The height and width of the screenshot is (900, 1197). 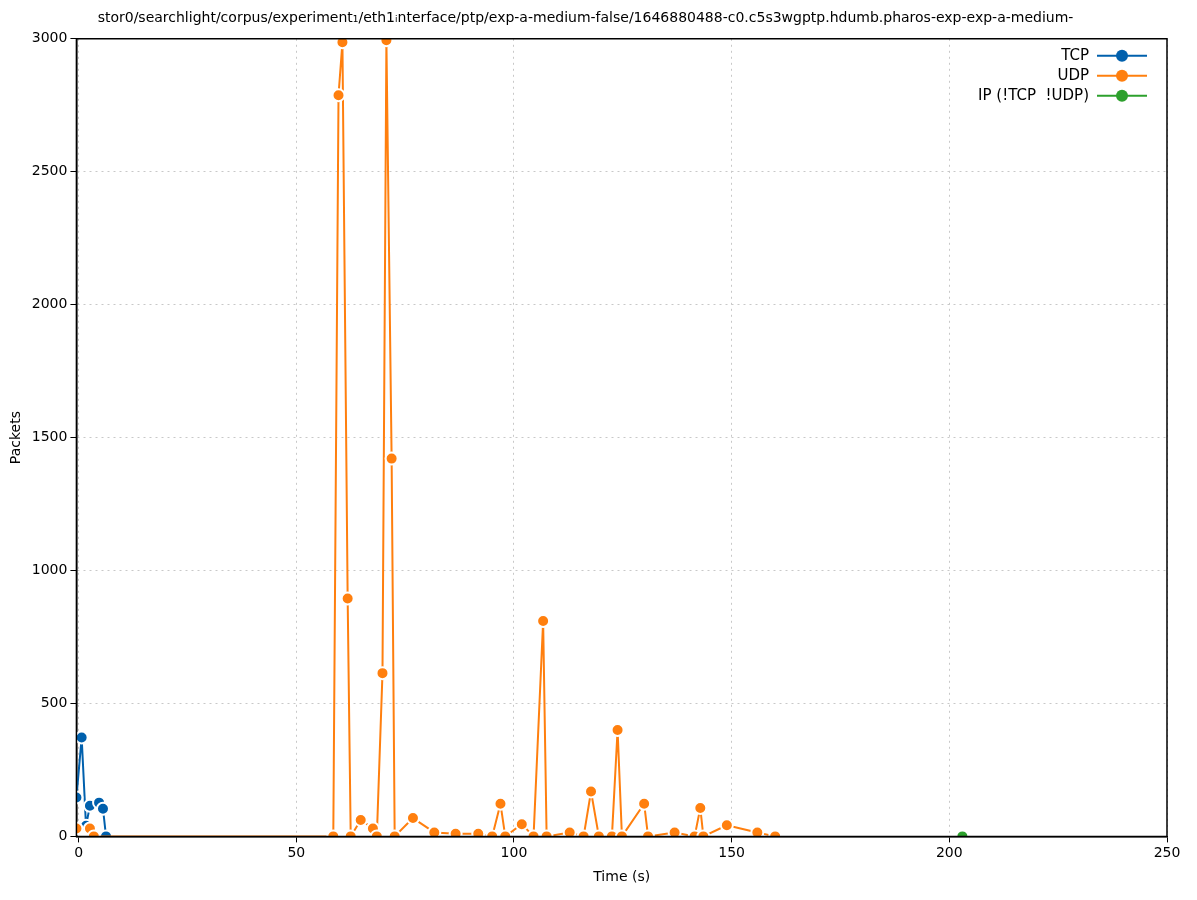 What do you see at coordinates (514, 852) in the screenshot?
I see `x-tick-label: 100` at bounding box center [514, 852].